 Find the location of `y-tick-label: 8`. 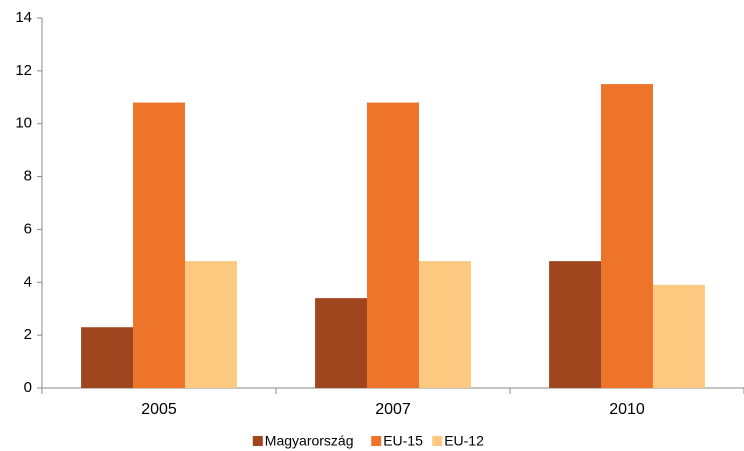

y-tick-label: 8 is located at coordinates (28, 176).